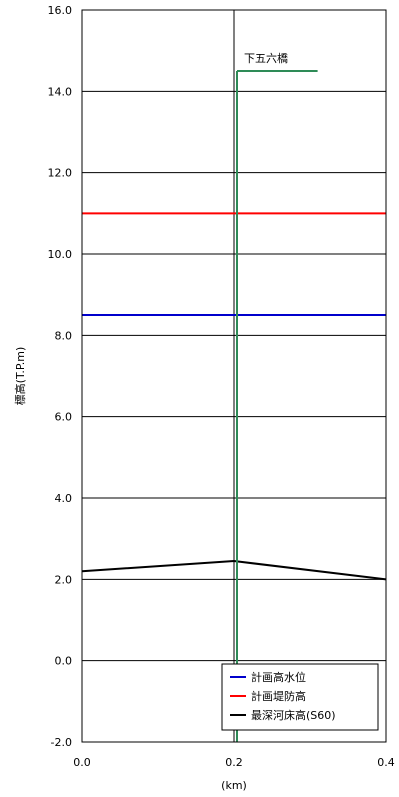  What do you see at coordinates (234, 570) in the screenshot?
I see `series-line` at bounding box center [234, 570].